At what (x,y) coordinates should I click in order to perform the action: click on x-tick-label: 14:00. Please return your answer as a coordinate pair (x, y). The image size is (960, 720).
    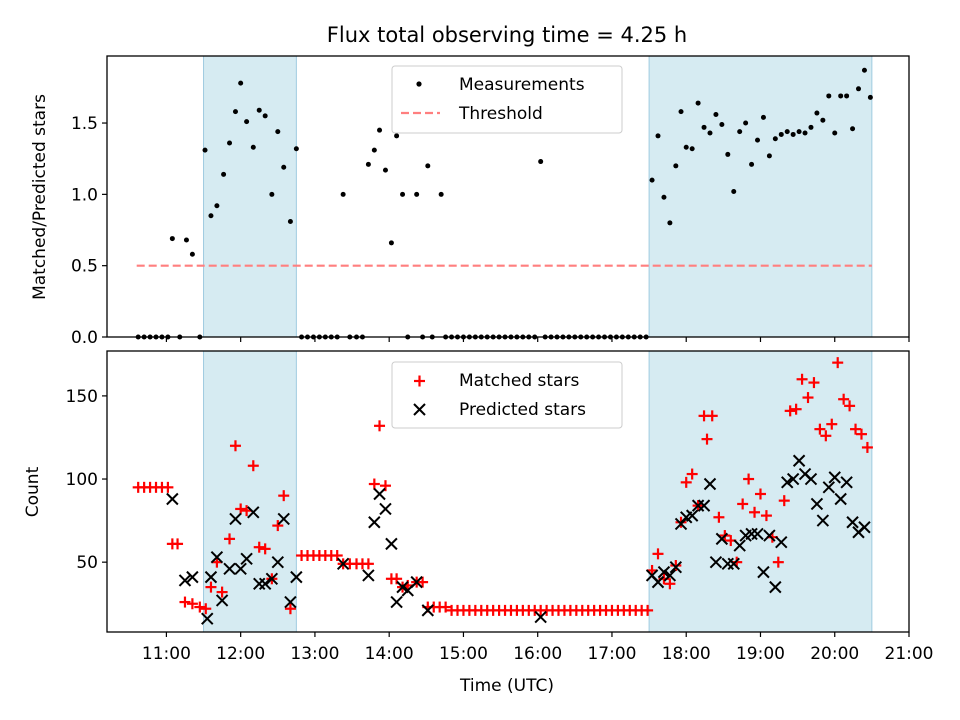
    Looking at the image, I should click on (389, 654).